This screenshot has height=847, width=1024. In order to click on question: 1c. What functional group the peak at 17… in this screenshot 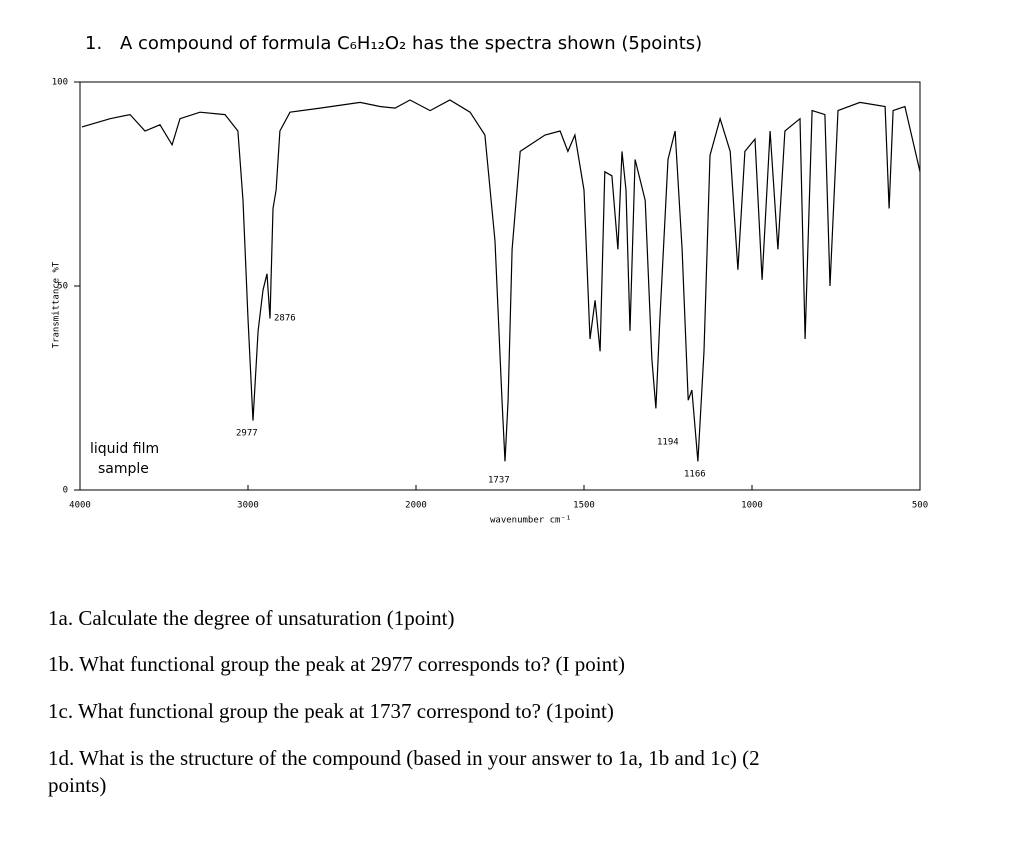, I will do `click(331, 711)`.